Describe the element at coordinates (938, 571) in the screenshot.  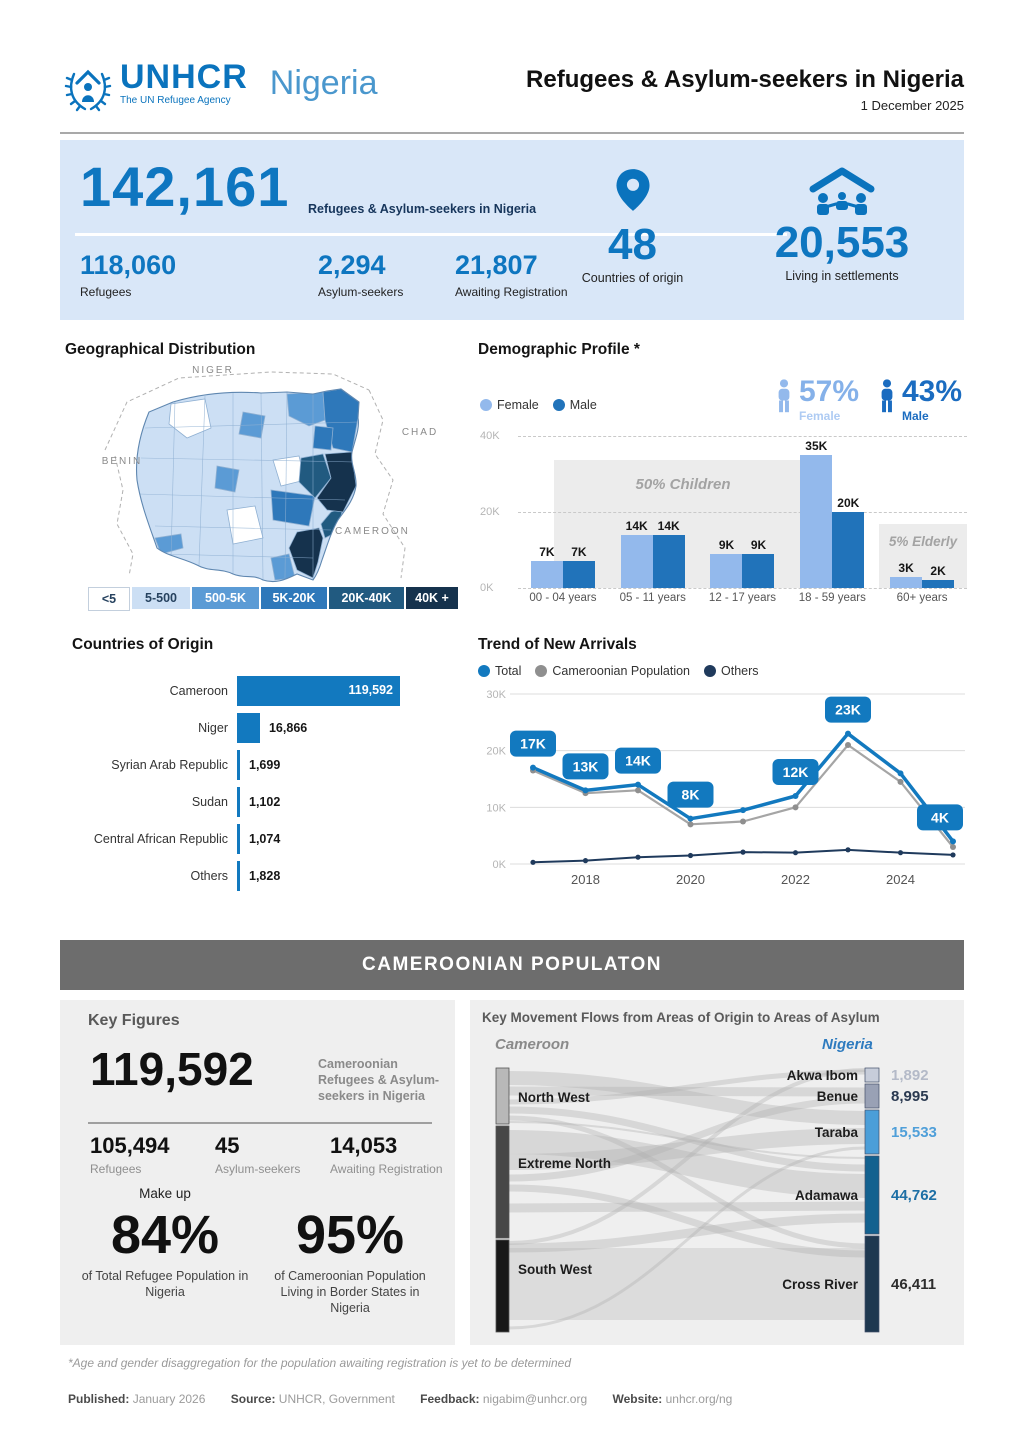
I see `bar-value-label: 2K` at that location.